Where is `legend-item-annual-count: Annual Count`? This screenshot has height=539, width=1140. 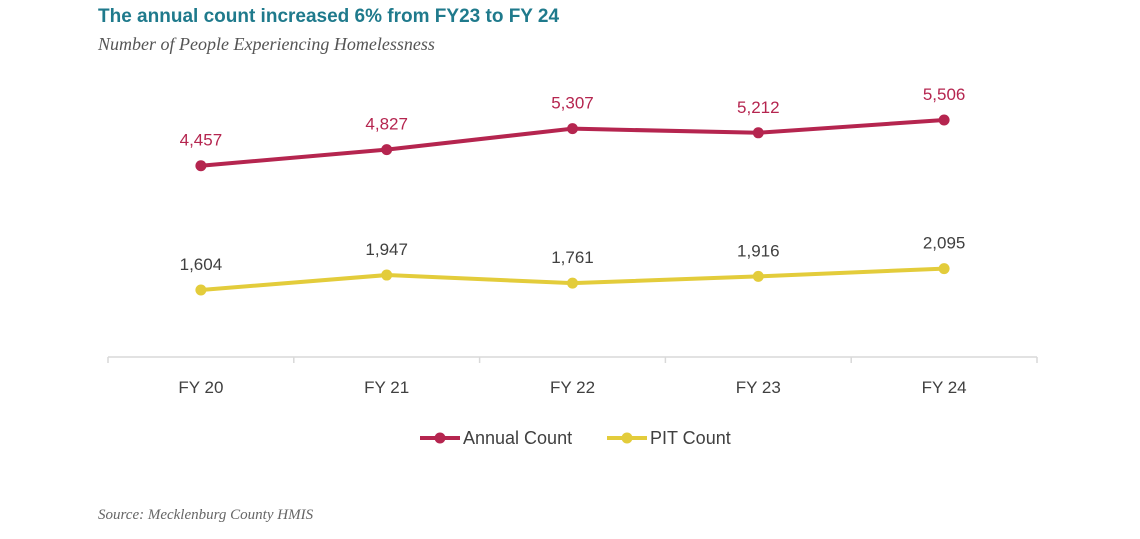 legend-item-annual-count: Annual Count is located at coordinates (496, 438).